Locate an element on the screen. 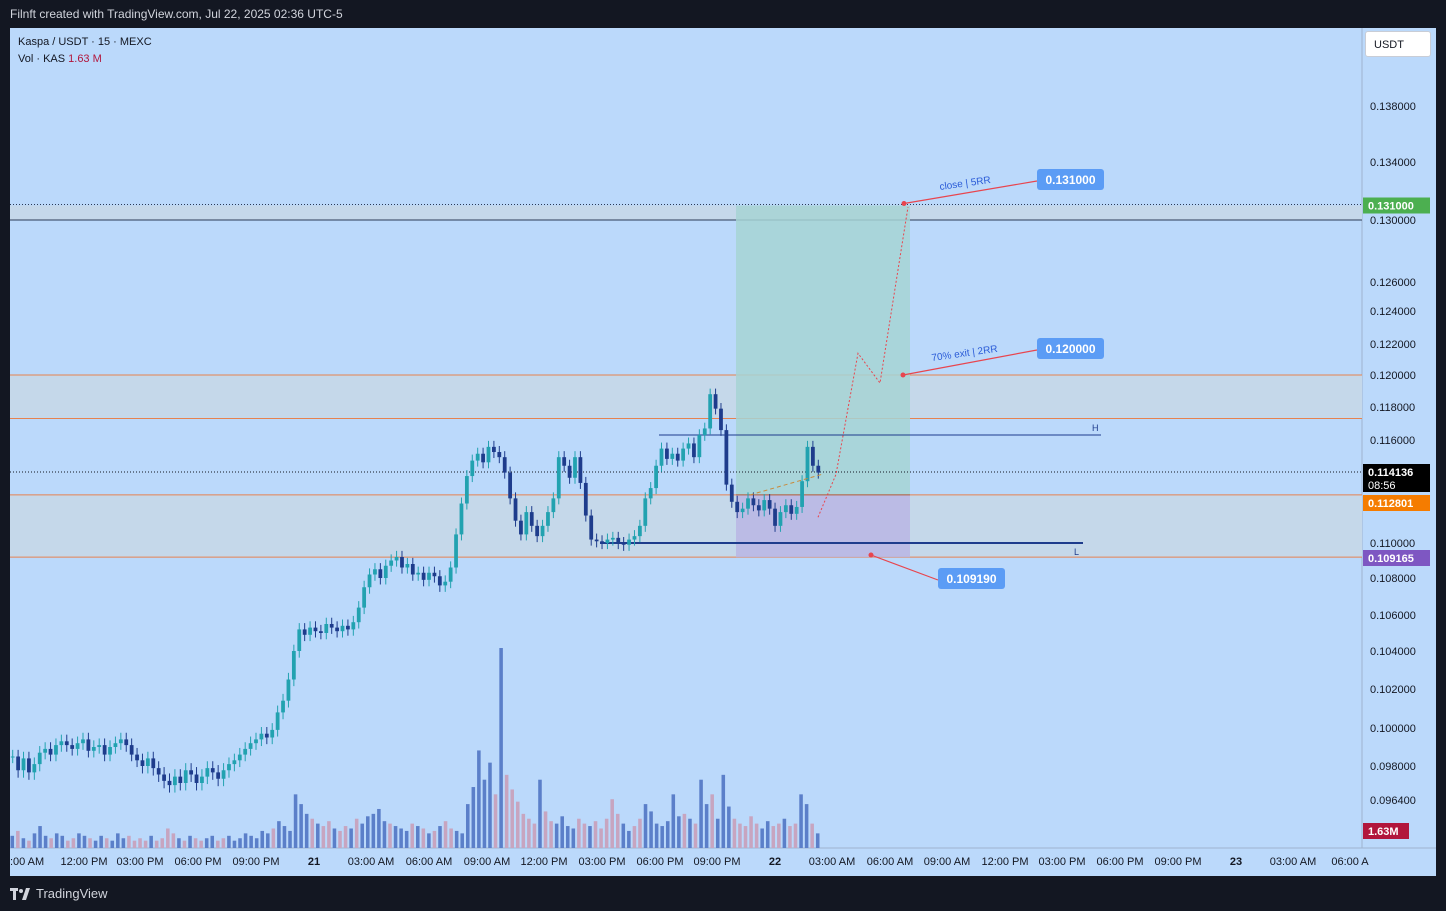 This screenshot has height=911, width=1446. exit-2rr-price-text: 0.120000 is located at coordinates (1070, 349).